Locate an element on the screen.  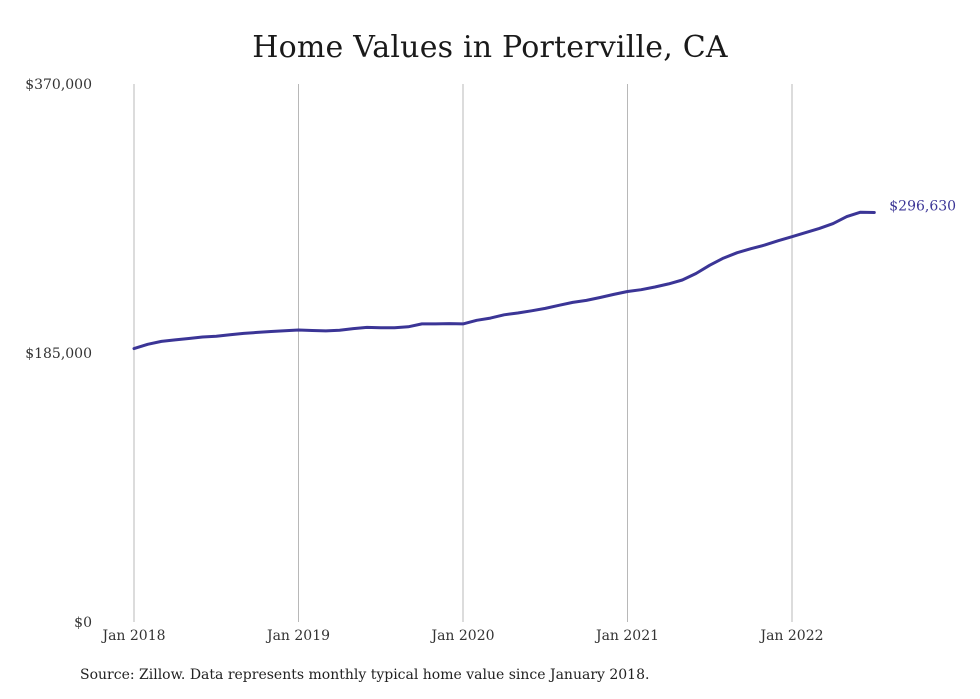
x-axis-tick-labels: Jan 2018 Jan 2019 Jan 2020 Jan 2021 Jan 2022 is located at coordinates (461, 636).